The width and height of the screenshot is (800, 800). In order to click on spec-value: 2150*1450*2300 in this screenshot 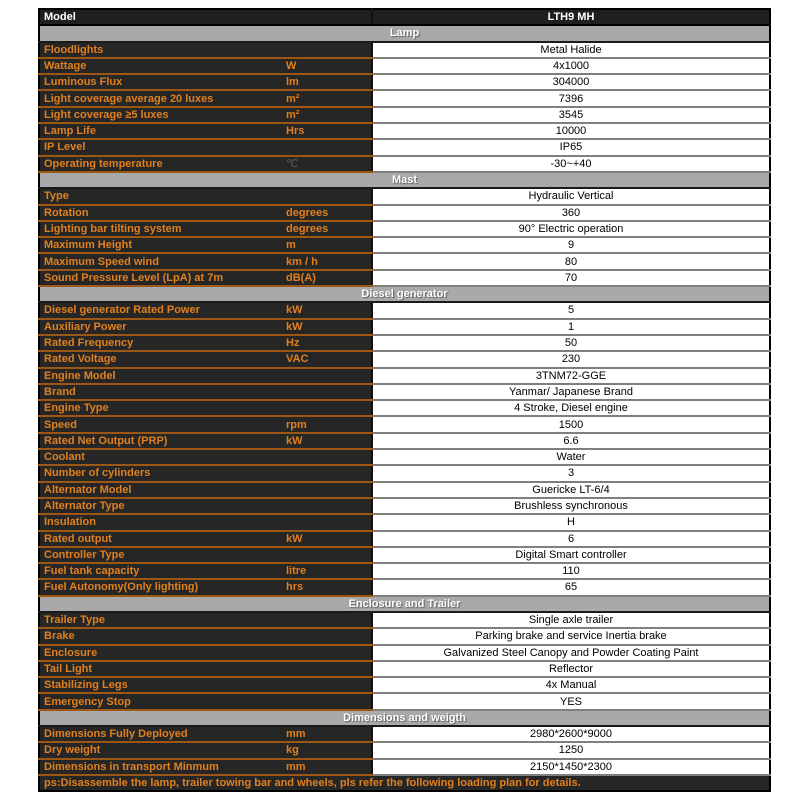, I will do `click(570, 767)`.